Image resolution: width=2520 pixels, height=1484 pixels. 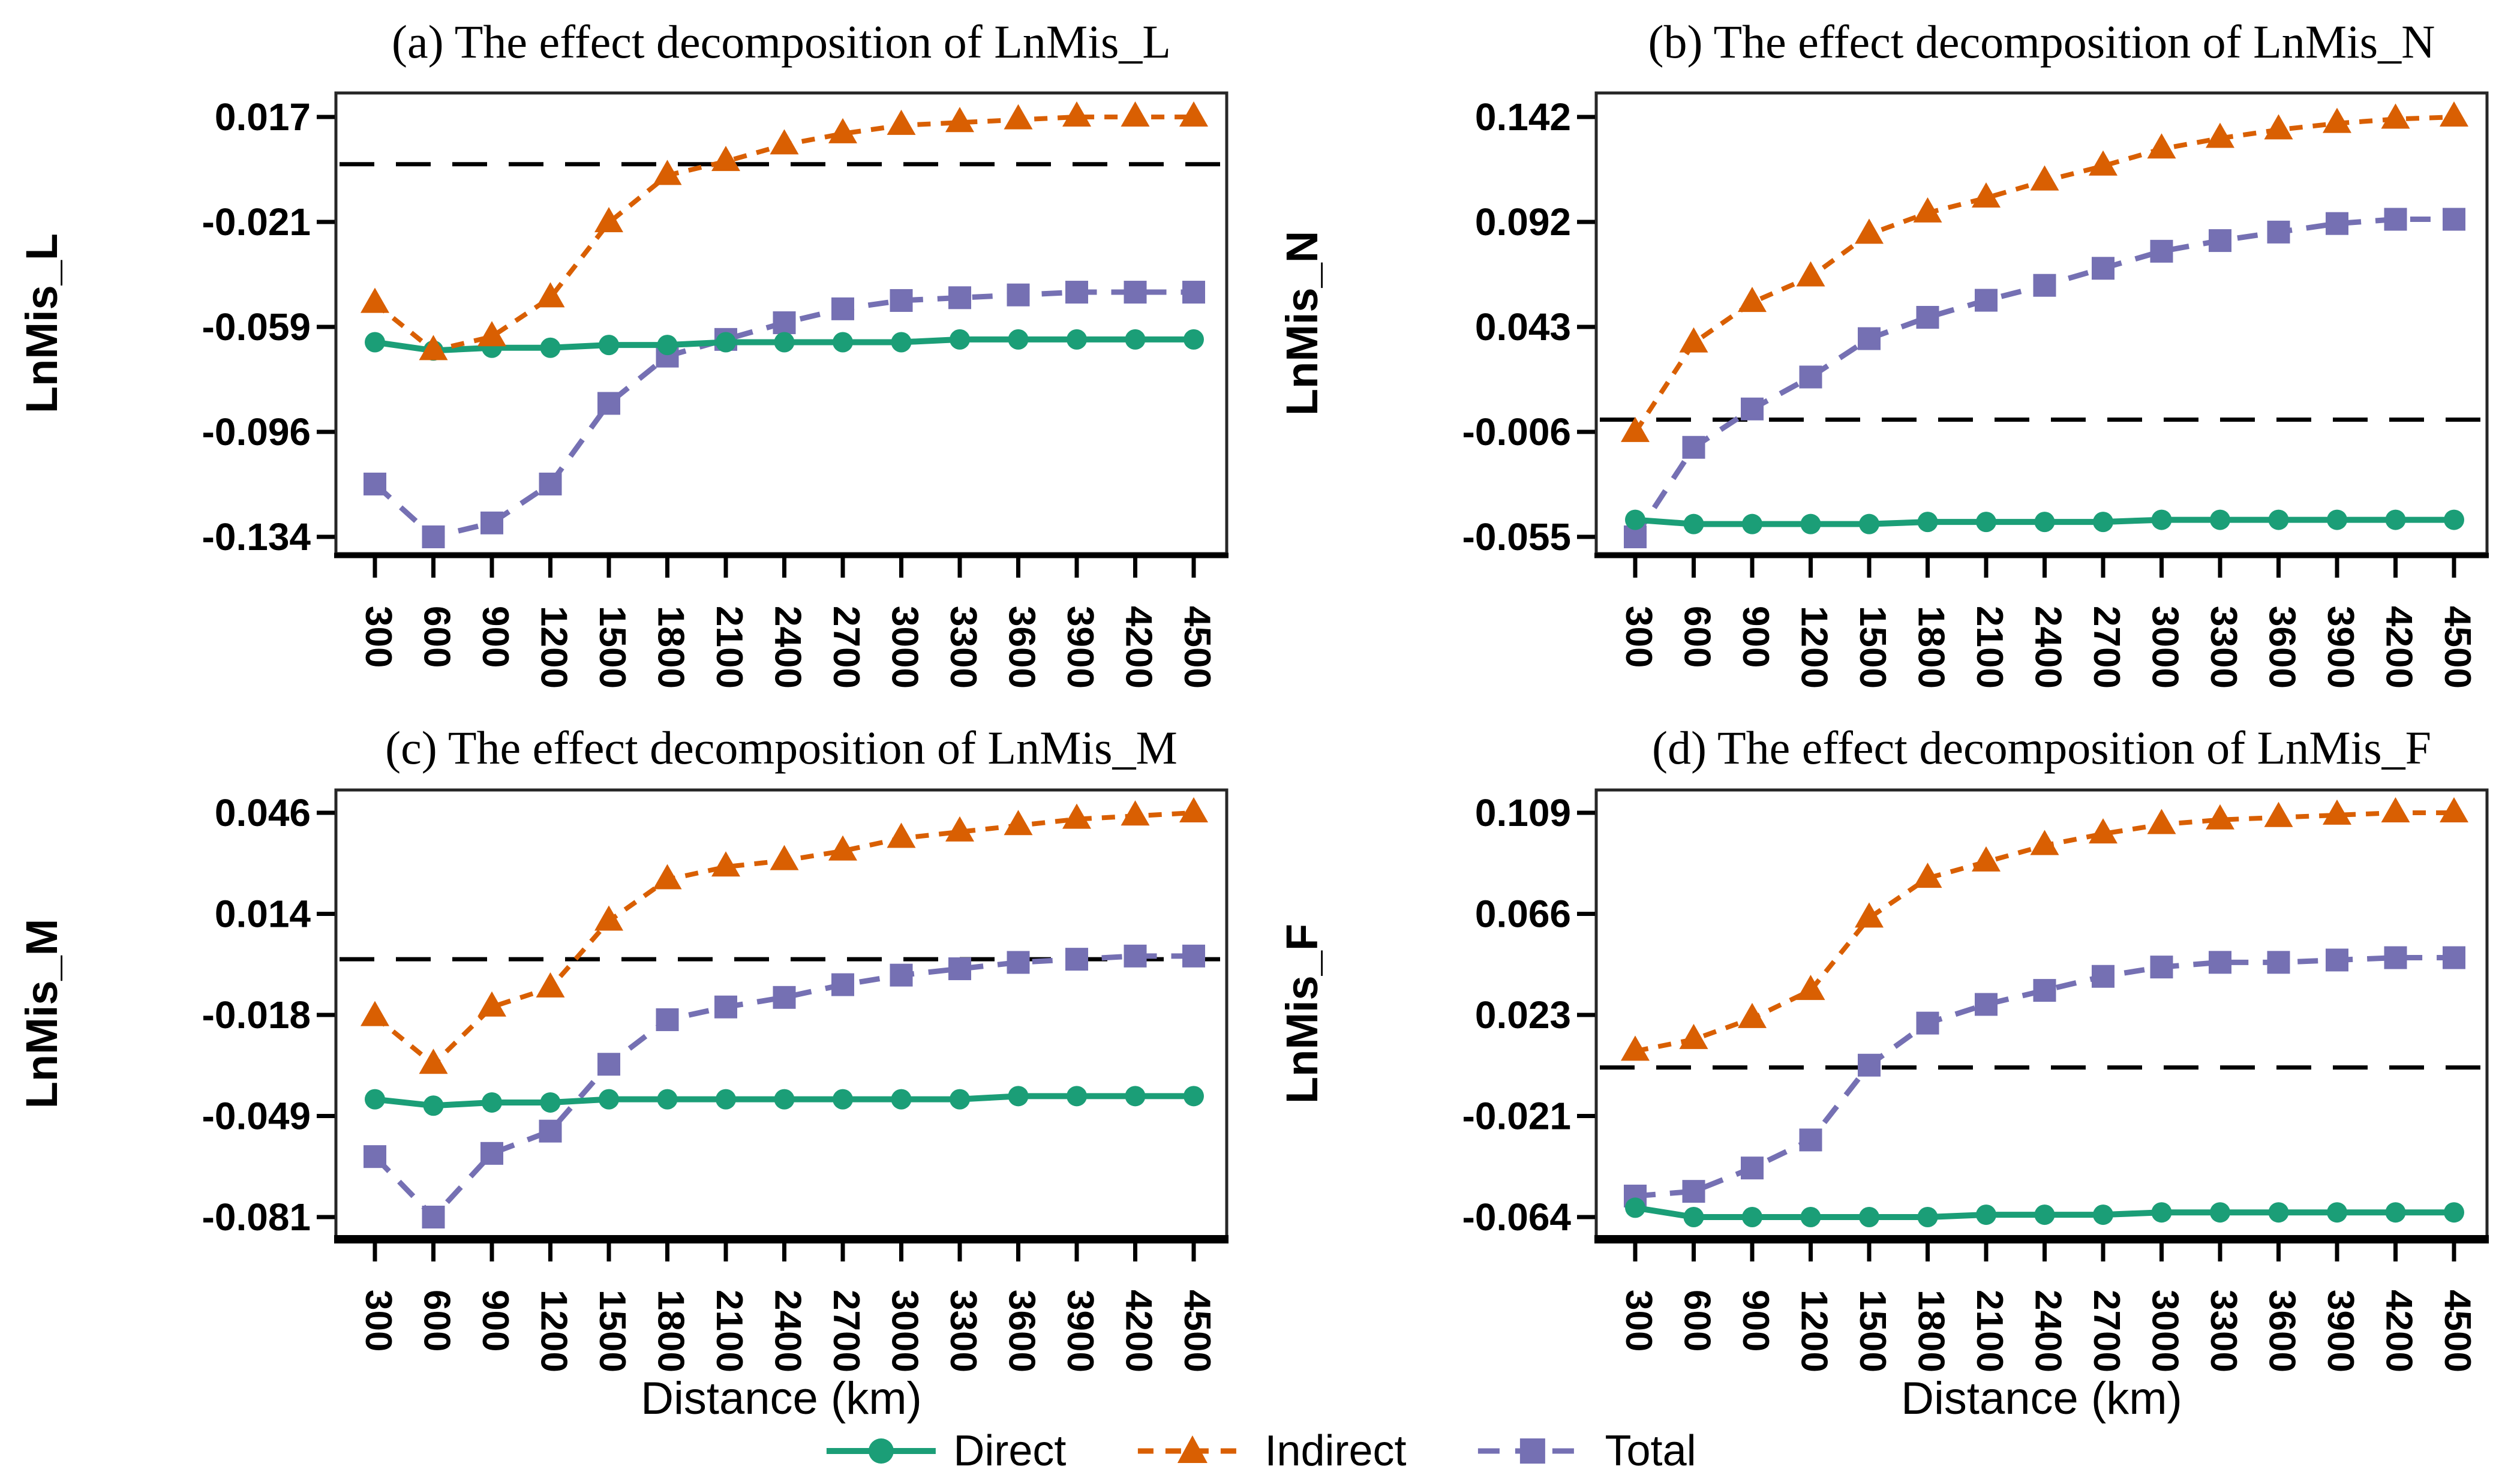 I want to click on y-tick-label: -0.021, so click(x=256, y=222).